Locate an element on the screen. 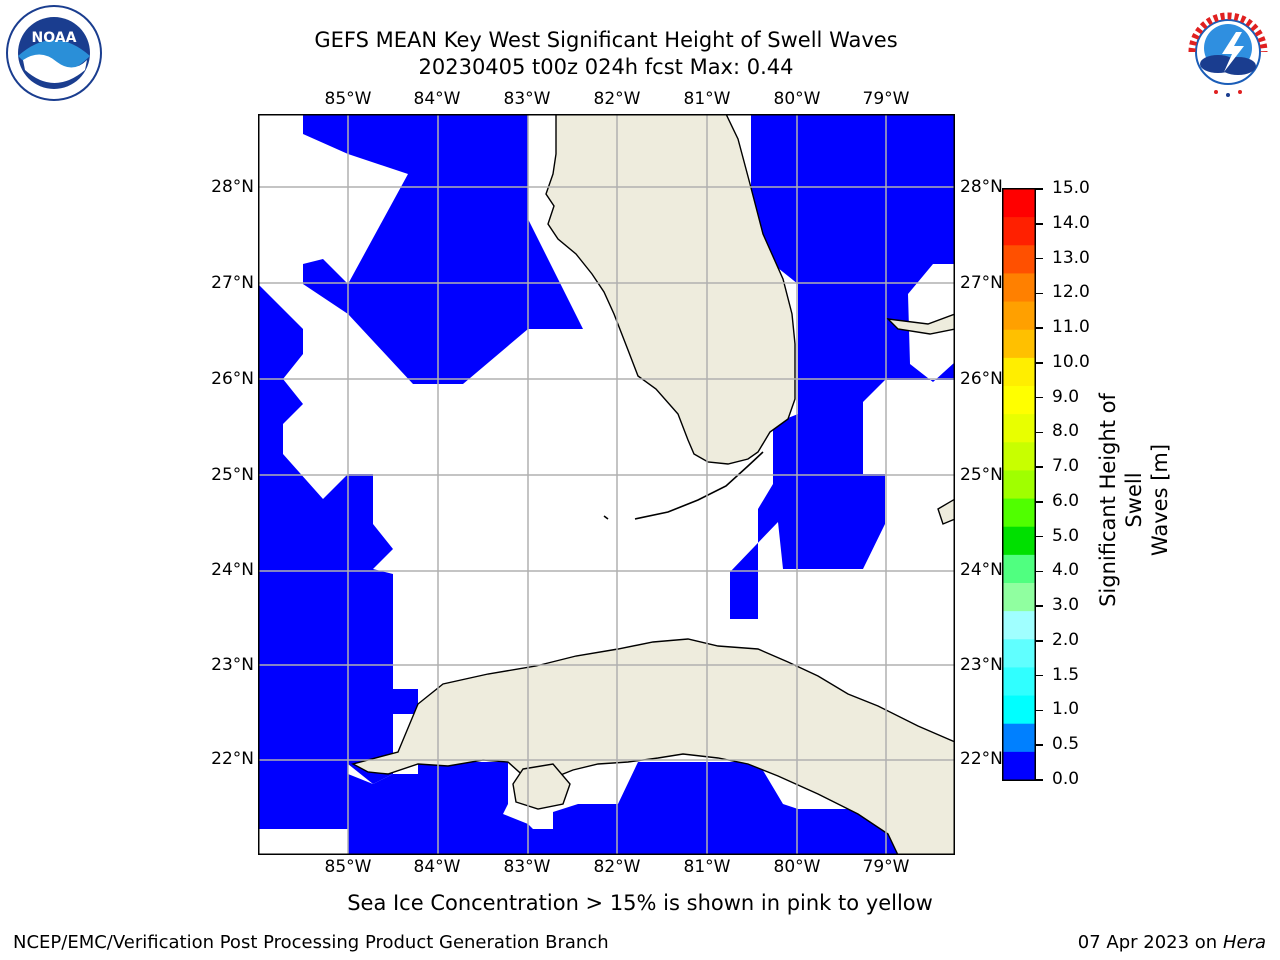 The height and width of the screenshot is (960, 1280). lat-label-left: 27°N is located at coordinates (232, 283).